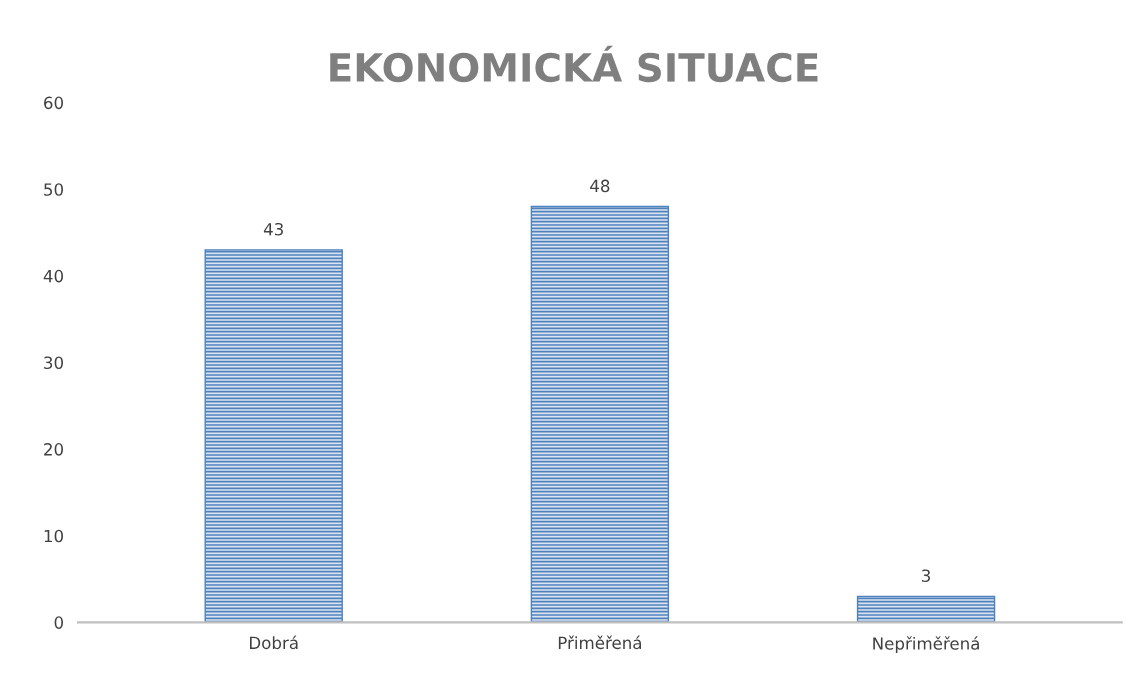 Image resolution: width=1147 pixels, height=675 pixels. Describe the element at coordinates (926, 645) in the screenshot. I see `x-tick-label: Nepřiměřená` at that location.